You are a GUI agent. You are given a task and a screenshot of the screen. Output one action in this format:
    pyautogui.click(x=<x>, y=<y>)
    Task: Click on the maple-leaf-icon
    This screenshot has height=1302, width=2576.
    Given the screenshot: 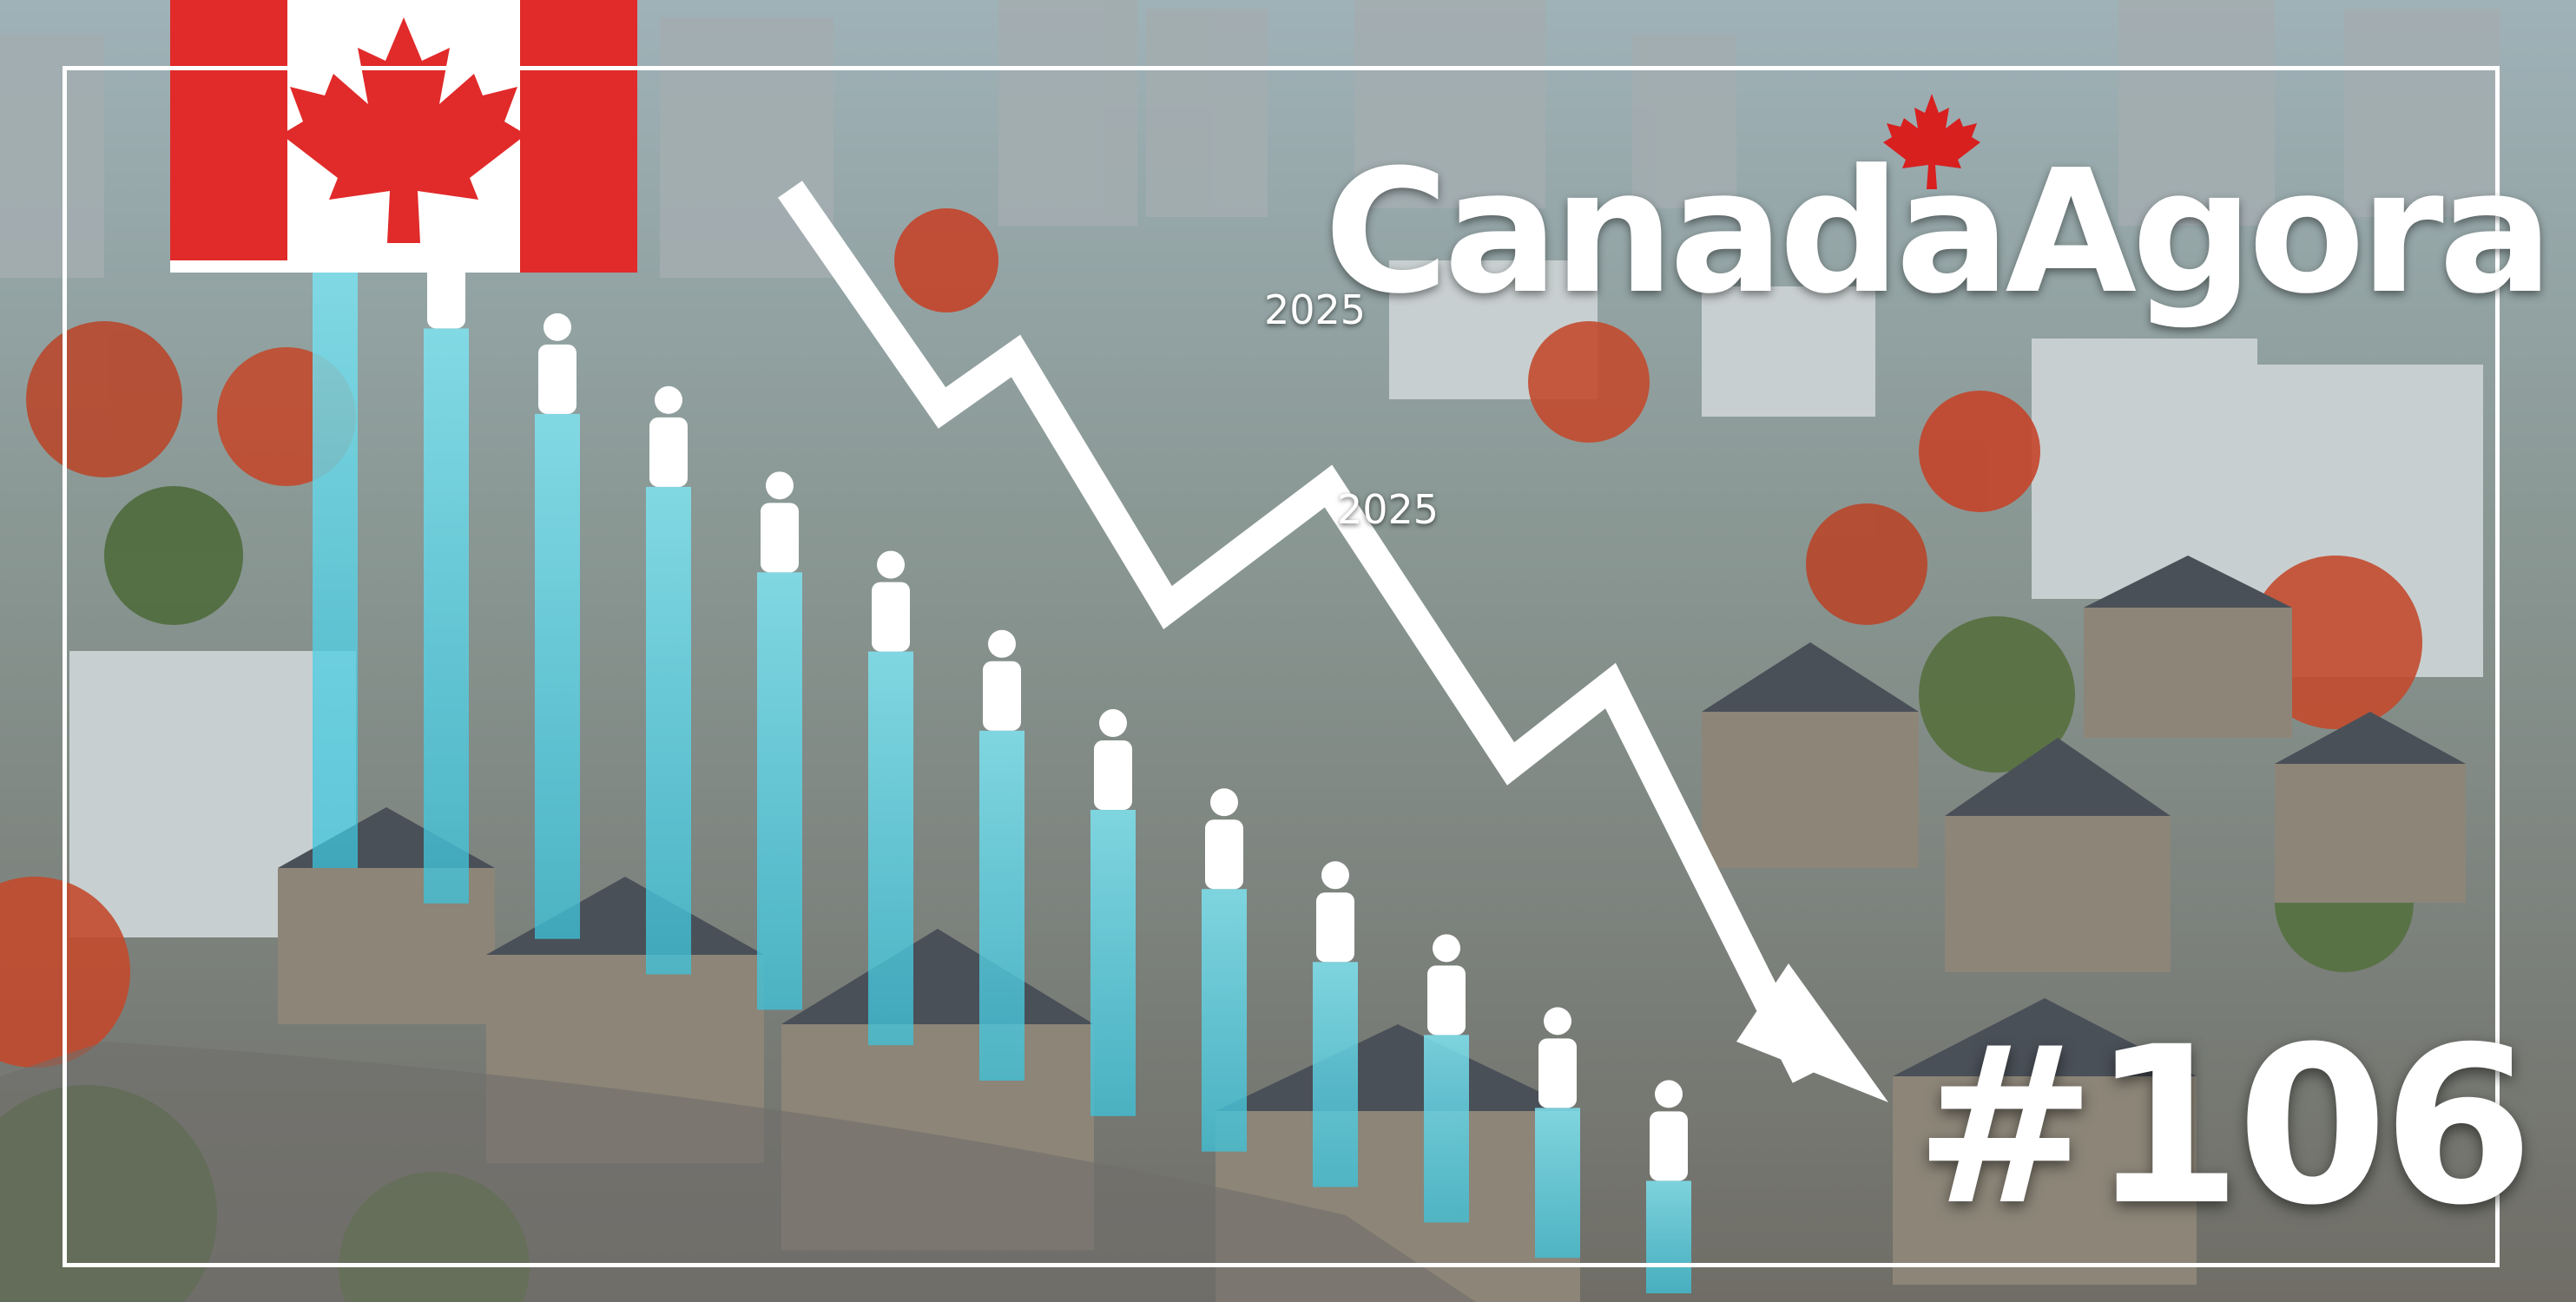 What is the action you would take?
    pyautogui.click(x=1931, y=141)
    